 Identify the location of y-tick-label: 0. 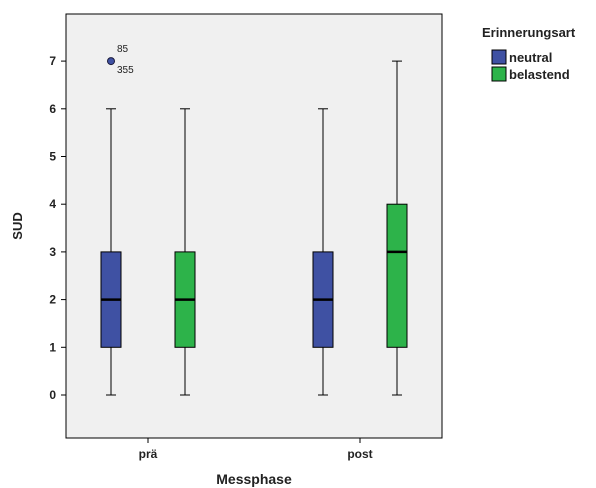
(52, 395).